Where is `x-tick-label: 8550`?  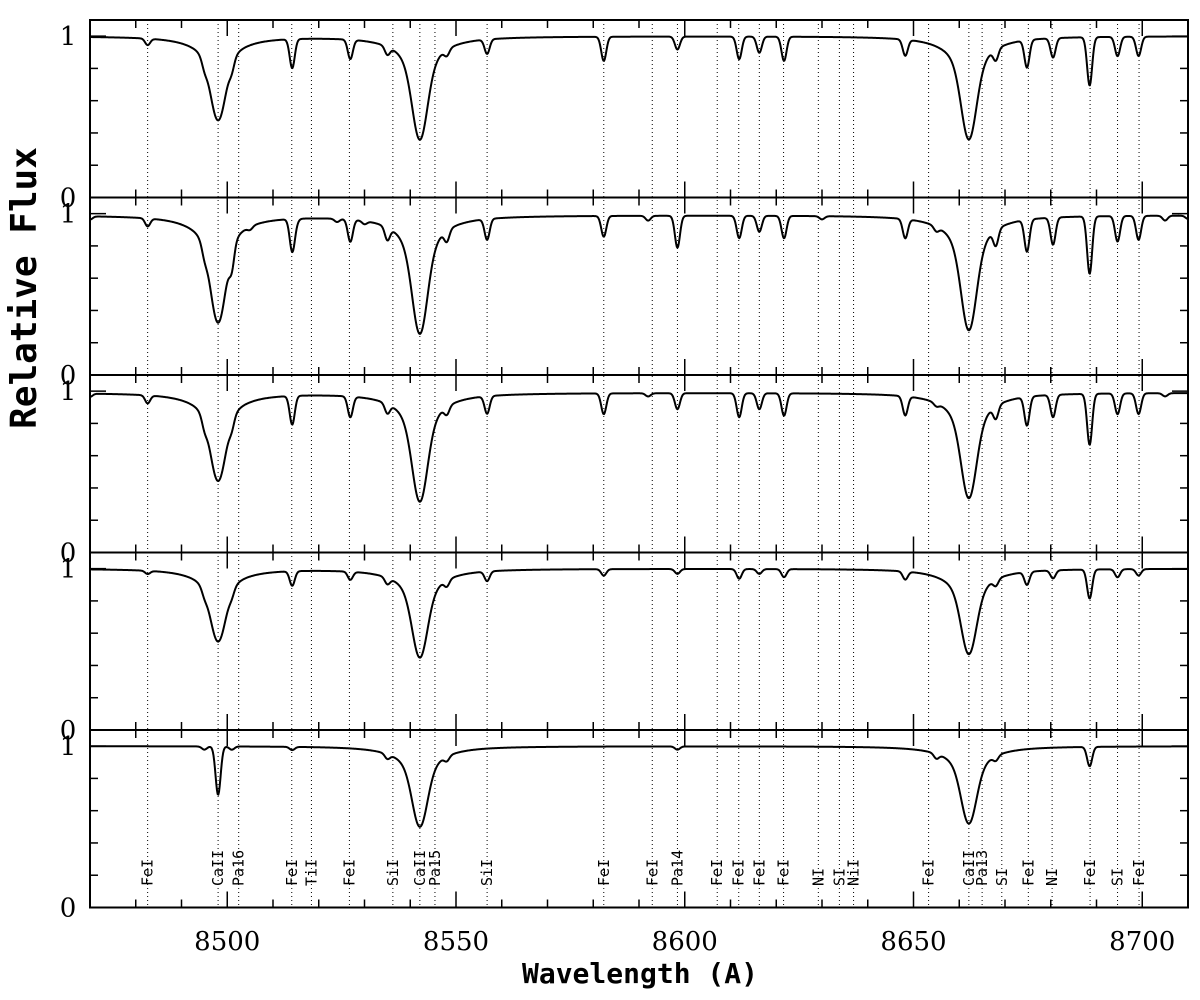 x-tick-label: 8550 is located at coordinates (456, 942).